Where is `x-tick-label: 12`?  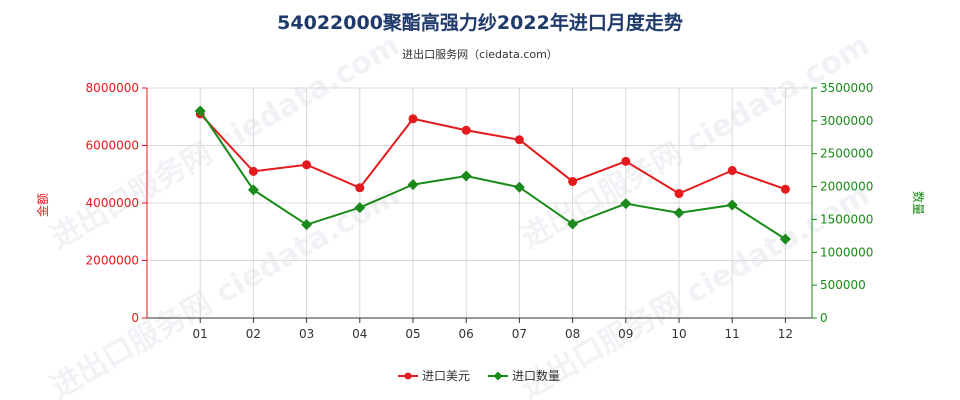 x-tick-label: 12 is located at coordinates (785, 334).